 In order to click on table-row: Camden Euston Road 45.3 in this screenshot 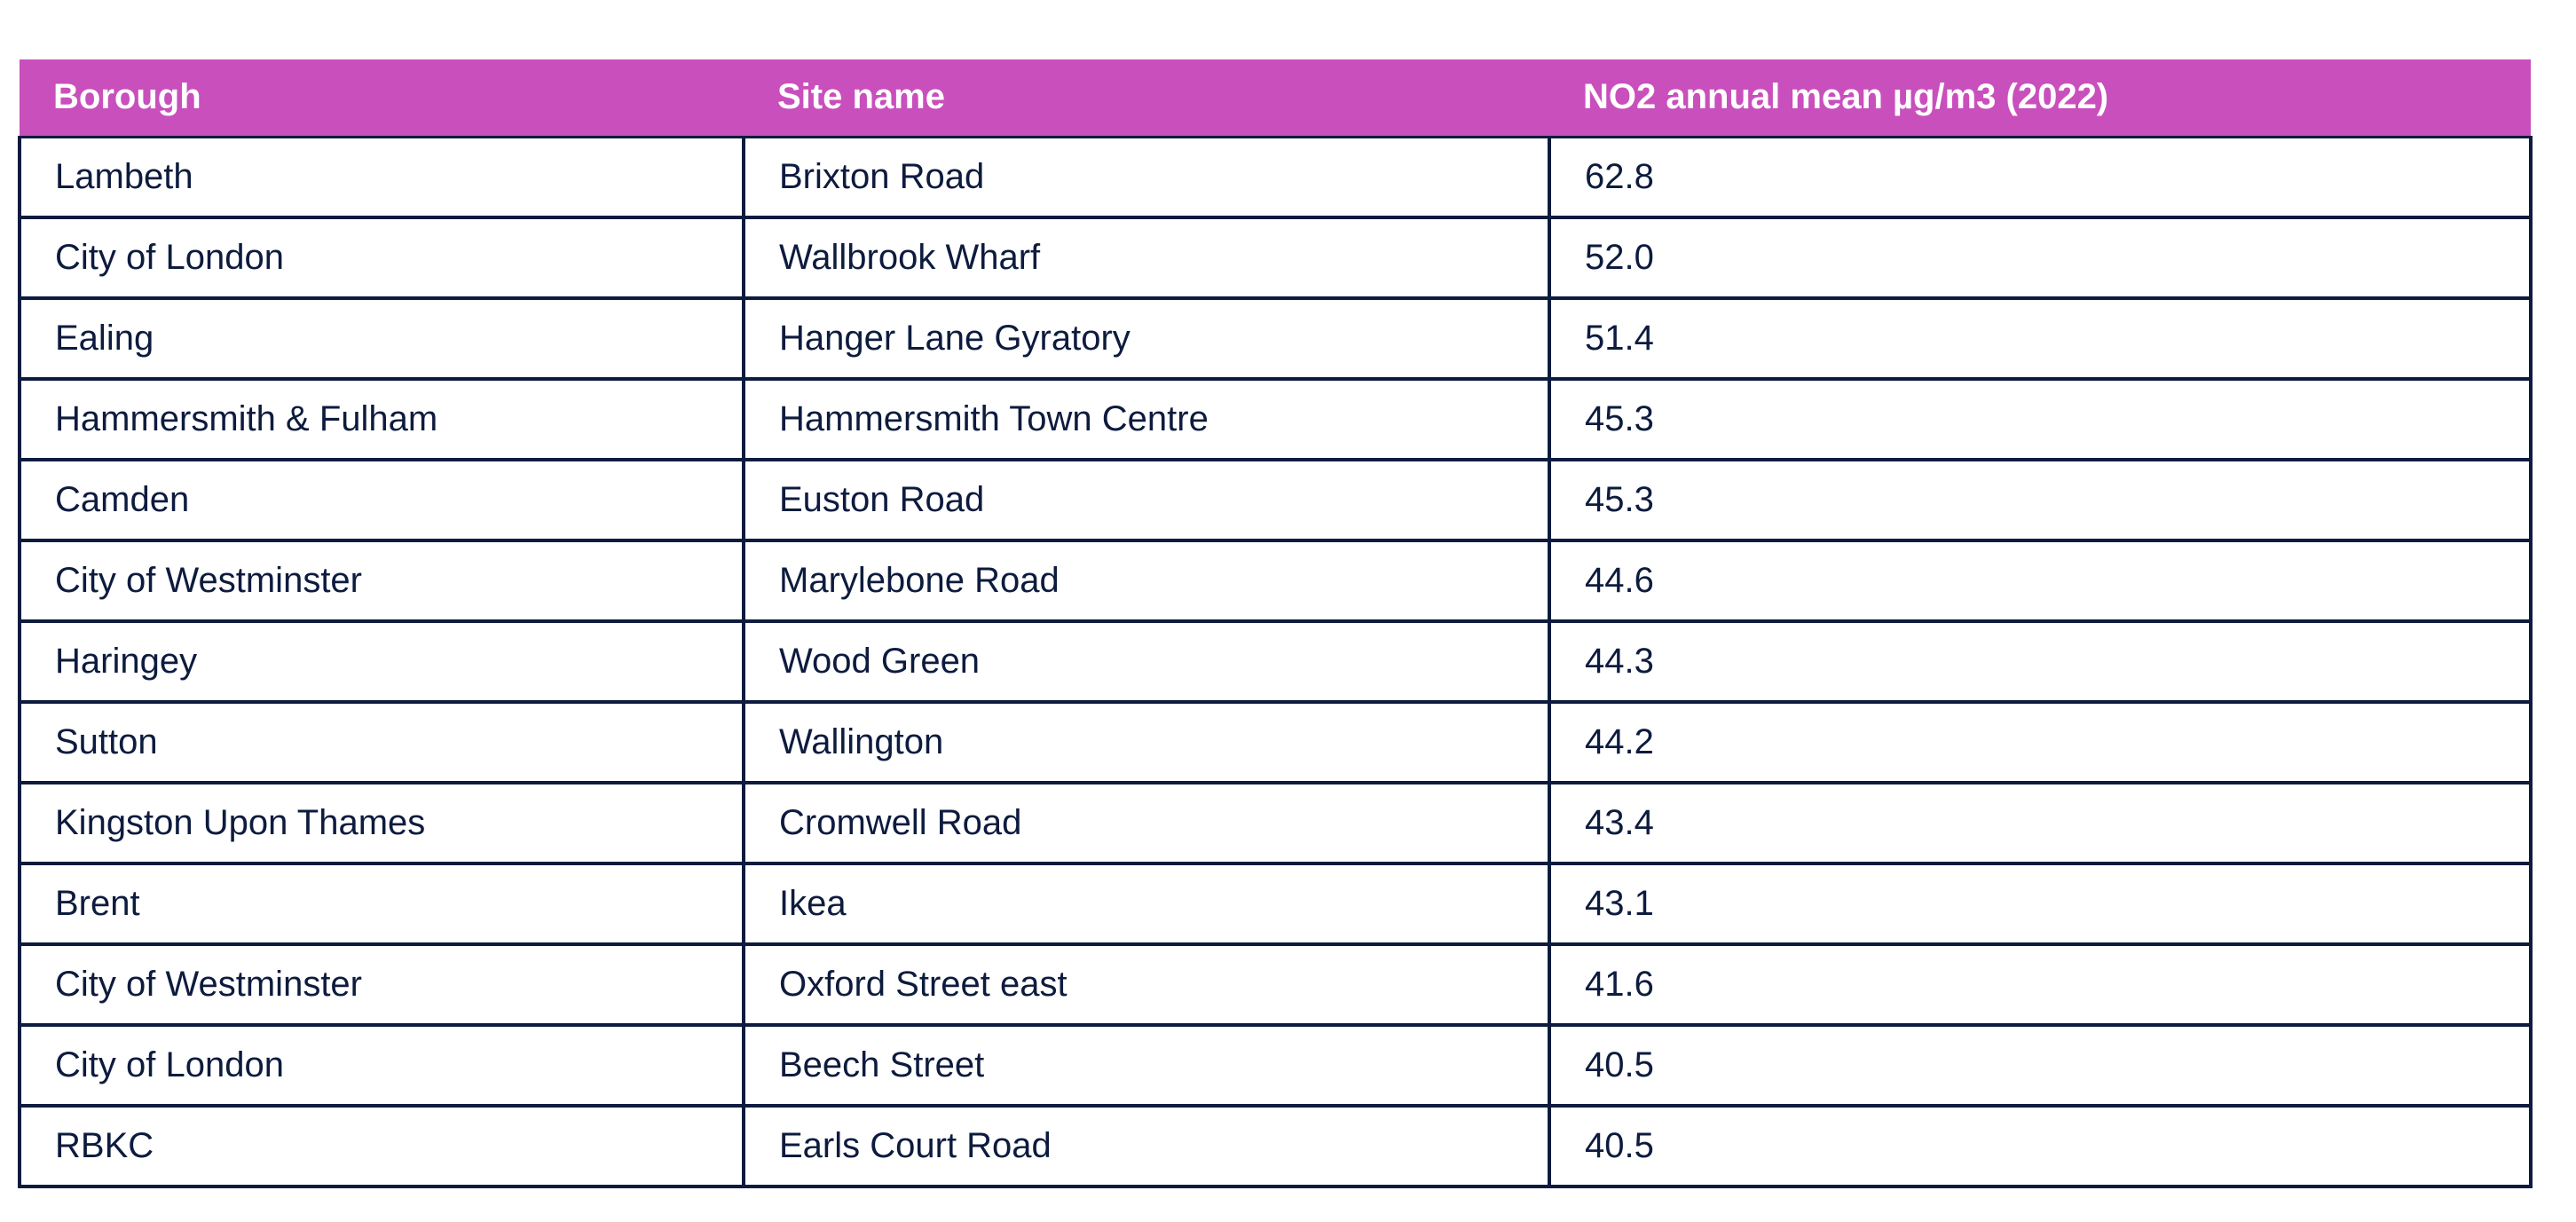, I will do `click(1275, 500)`.